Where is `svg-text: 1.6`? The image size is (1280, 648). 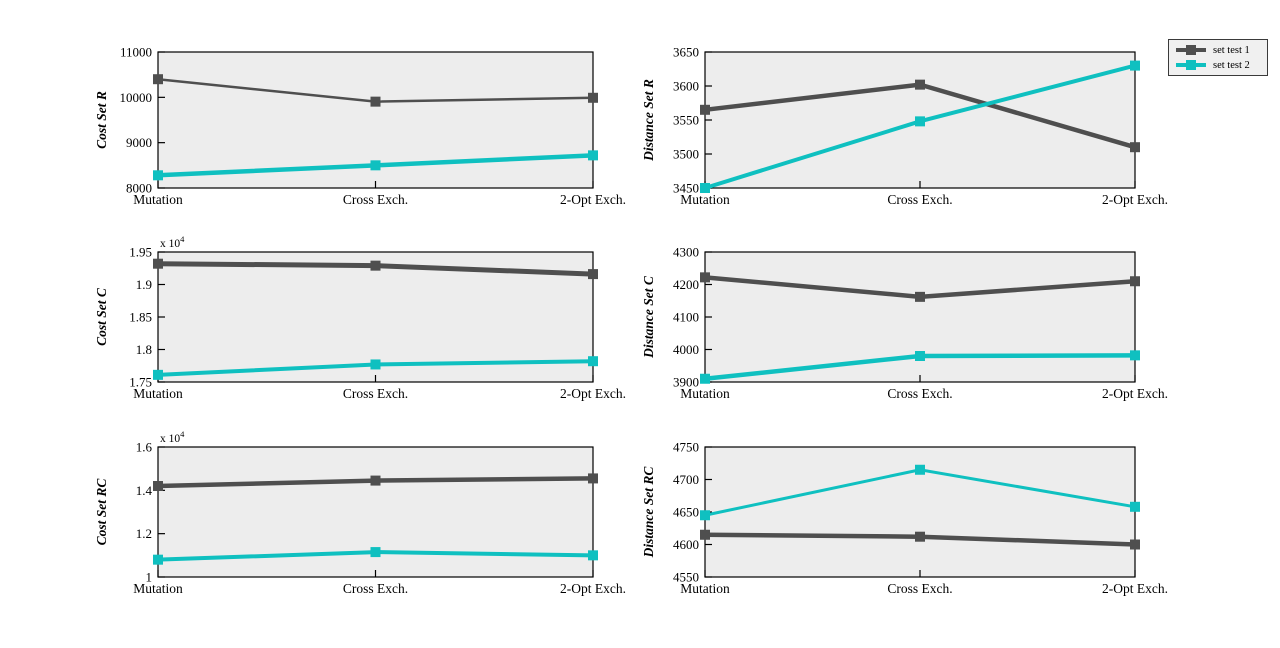
svg-text: 1.6 is located at coordinates (144, 447).